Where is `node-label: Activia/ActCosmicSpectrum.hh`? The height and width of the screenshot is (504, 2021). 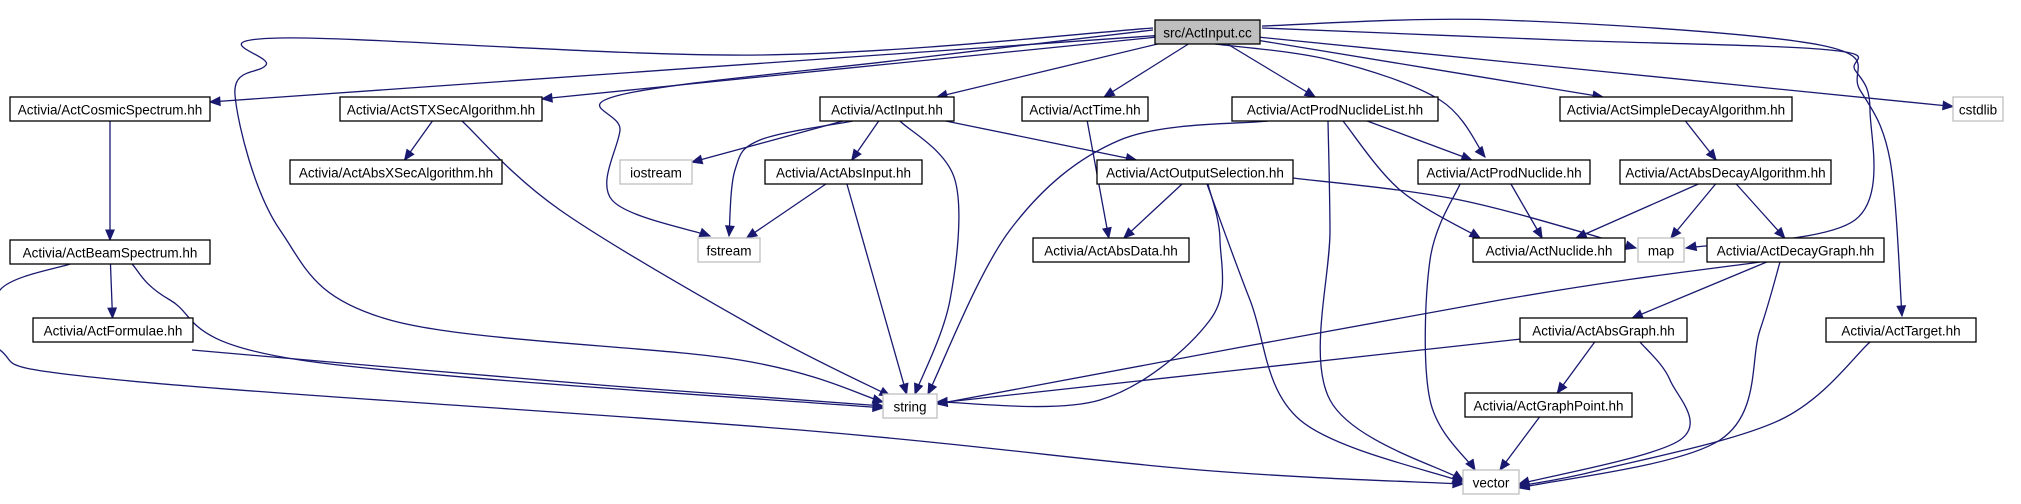
node-label: Activia/ActCosmicSpectrum.hh is located at coordinates (110, 110).